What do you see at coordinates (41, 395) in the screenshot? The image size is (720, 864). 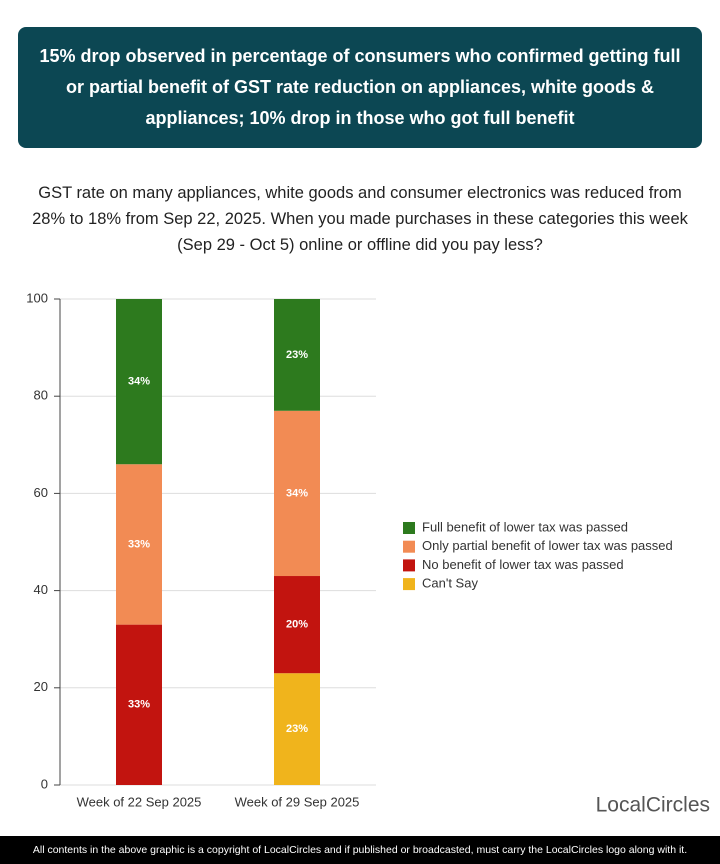 I see `y-tick-label: 80` at bounding box center [41, 395].